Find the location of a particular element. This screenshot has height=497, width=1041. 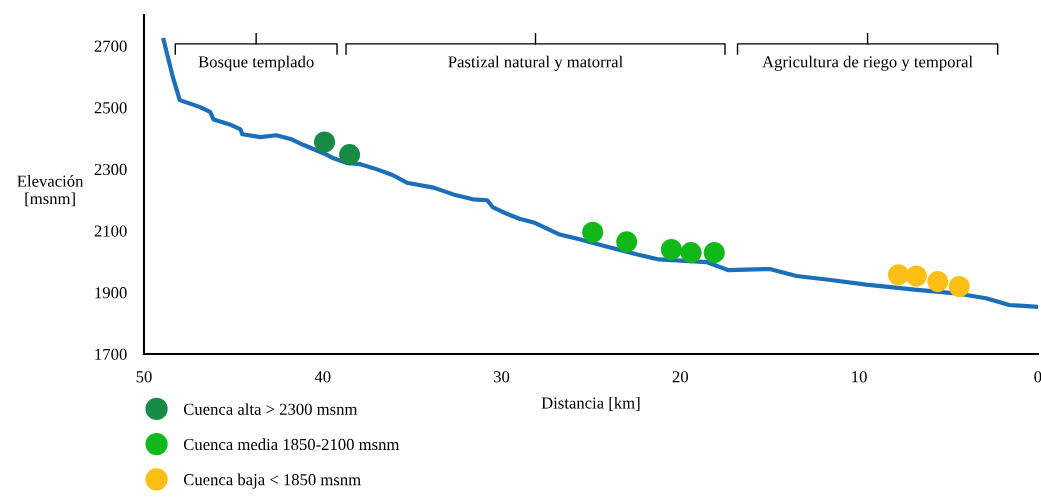

x-tick-label: 50 is located at coordinates (144, 377).